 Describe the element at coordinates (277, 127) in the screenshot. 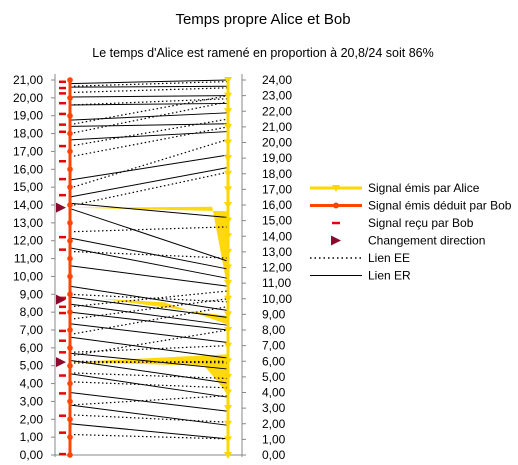

I see `right-tick-label: 21,00` at that location.